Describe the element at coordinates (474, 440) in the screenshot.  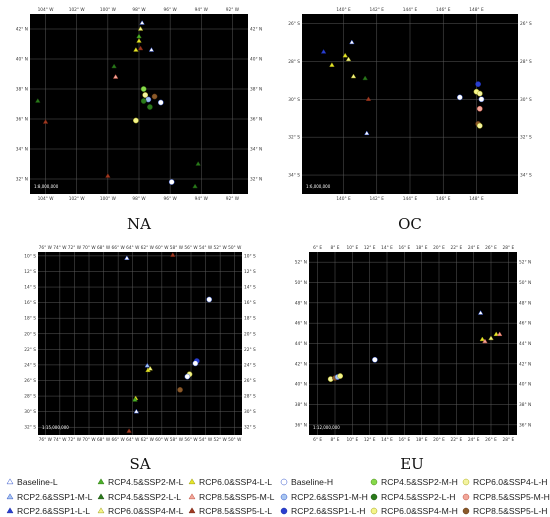
I see `lon-tick-label-bottom: 24° E` at that location.